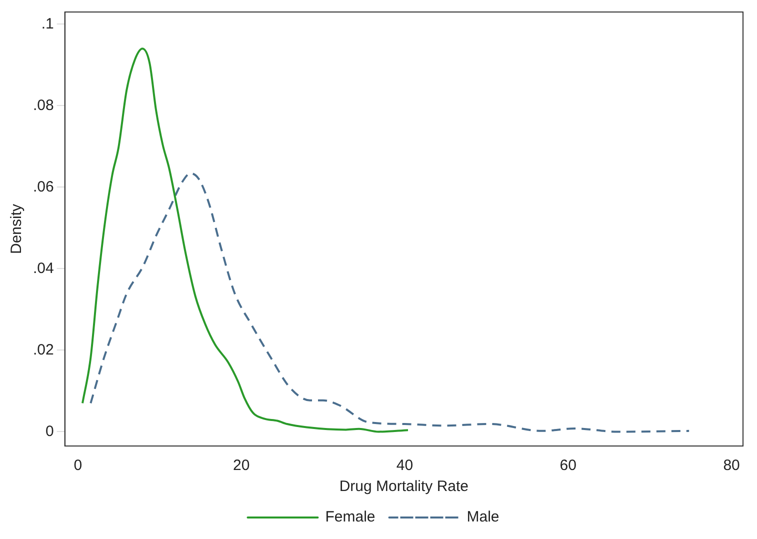 The width and height of the screenshot is (757, 539). What do you see at coordinates (78, 465) in the screenshot?
I see `x-tick-label: 0` at bounding box center [78, 465].